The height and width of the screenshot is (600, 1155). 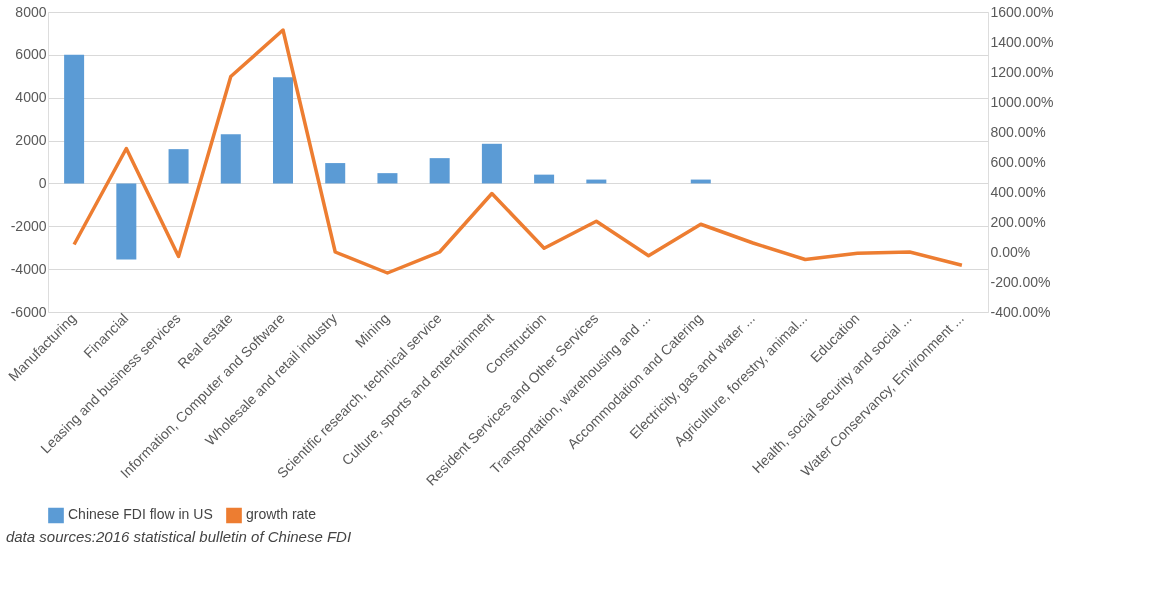 What do you see at coordinates (1018, 161) in the screenshot?
I see `y2-tick-label: 600.00%` at bounding box center [1018, 161].